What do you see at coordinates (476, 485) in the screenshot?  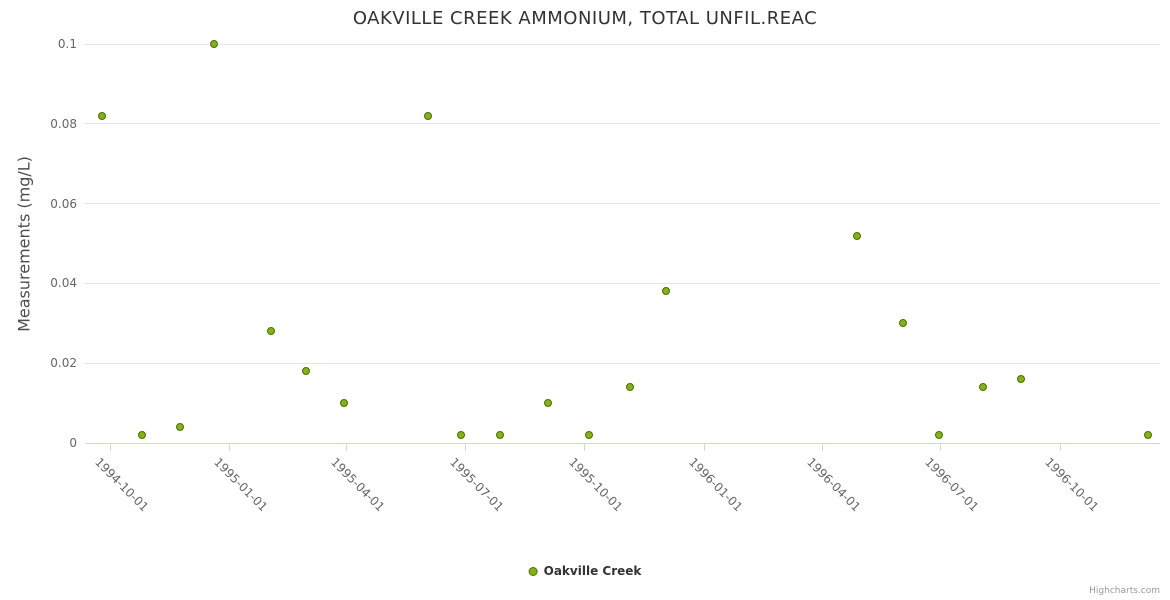 I see `x-axis-label: 1995-07-01` at bounding box center [476, 485].